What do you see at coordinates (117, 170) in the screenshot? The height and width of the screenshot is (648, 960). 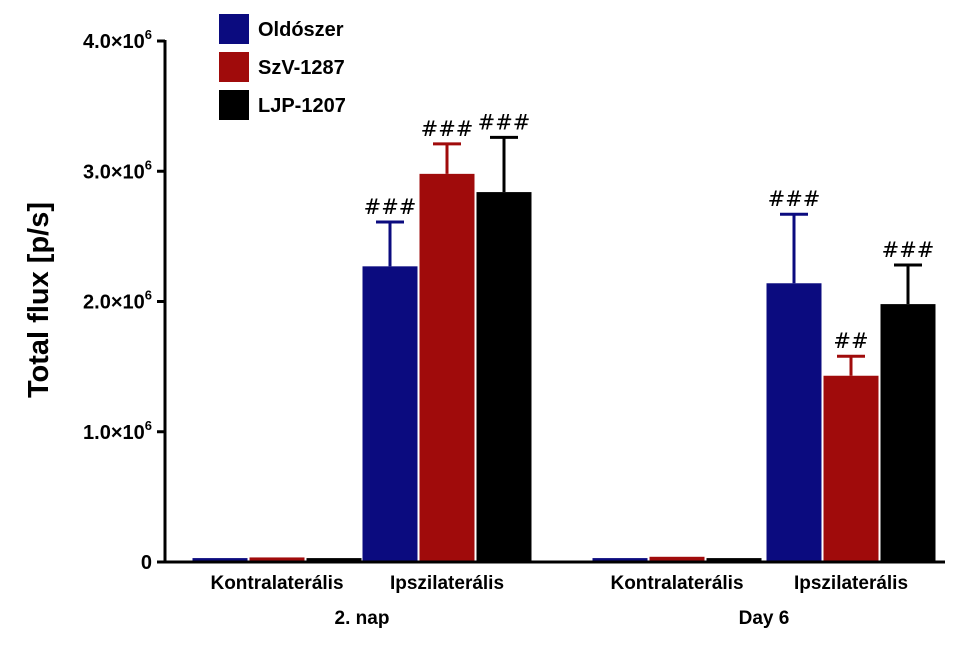 I see `y-tick-label: 3.0×10⁶` at bounding box center [117, 170].